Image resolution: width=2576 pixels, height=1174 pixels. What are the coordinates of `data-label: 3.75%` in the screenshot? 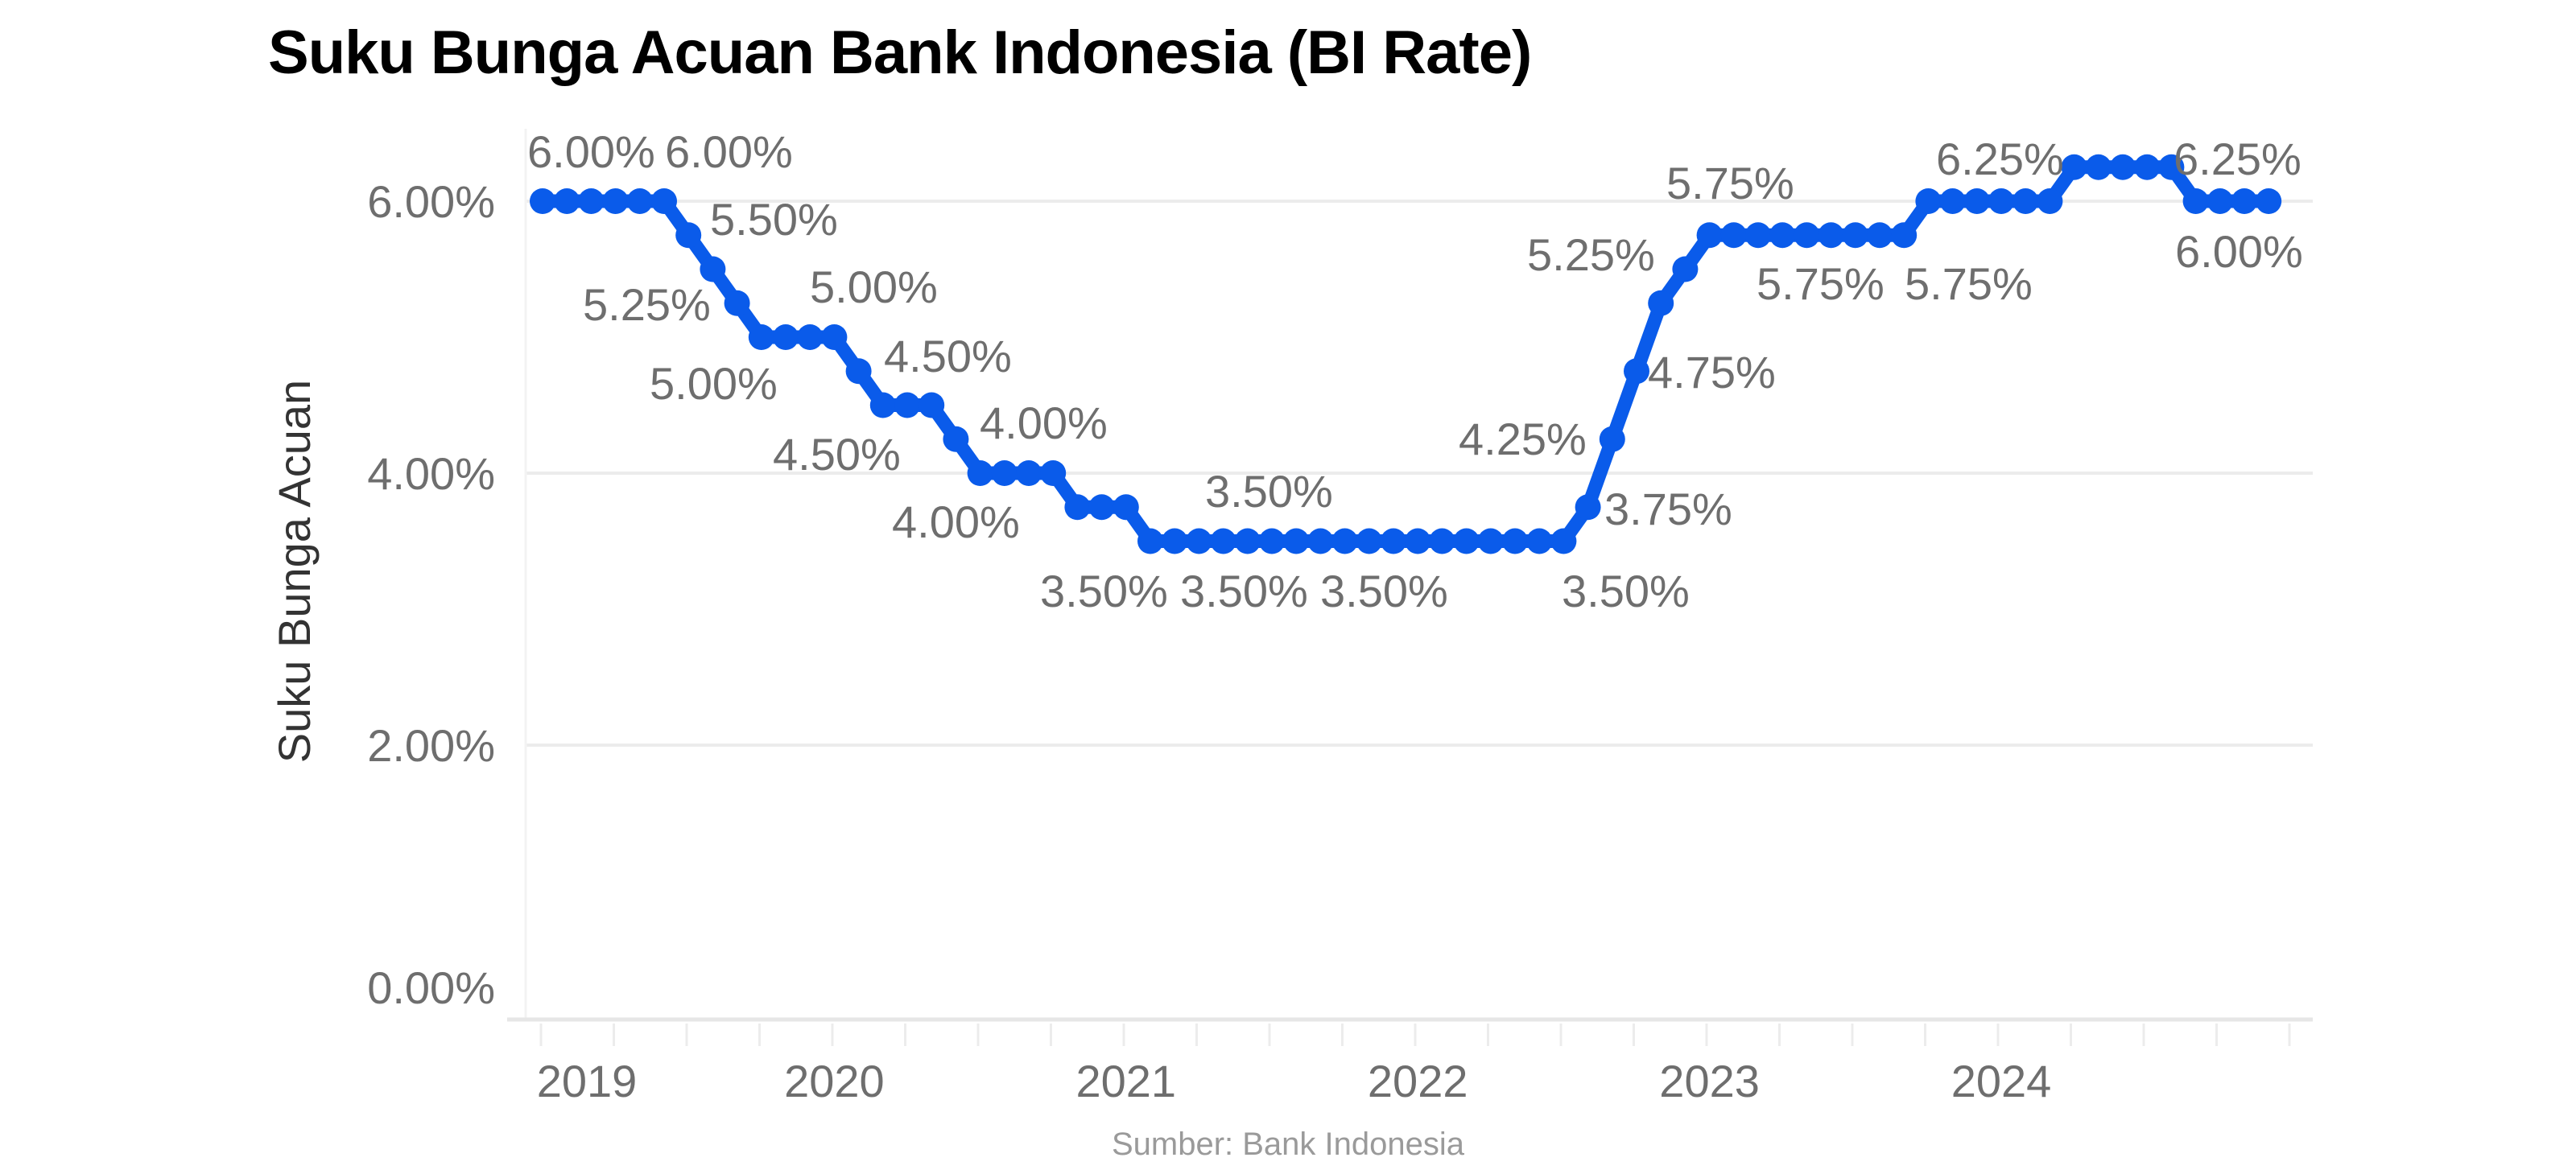 It's located at (1668, 509).